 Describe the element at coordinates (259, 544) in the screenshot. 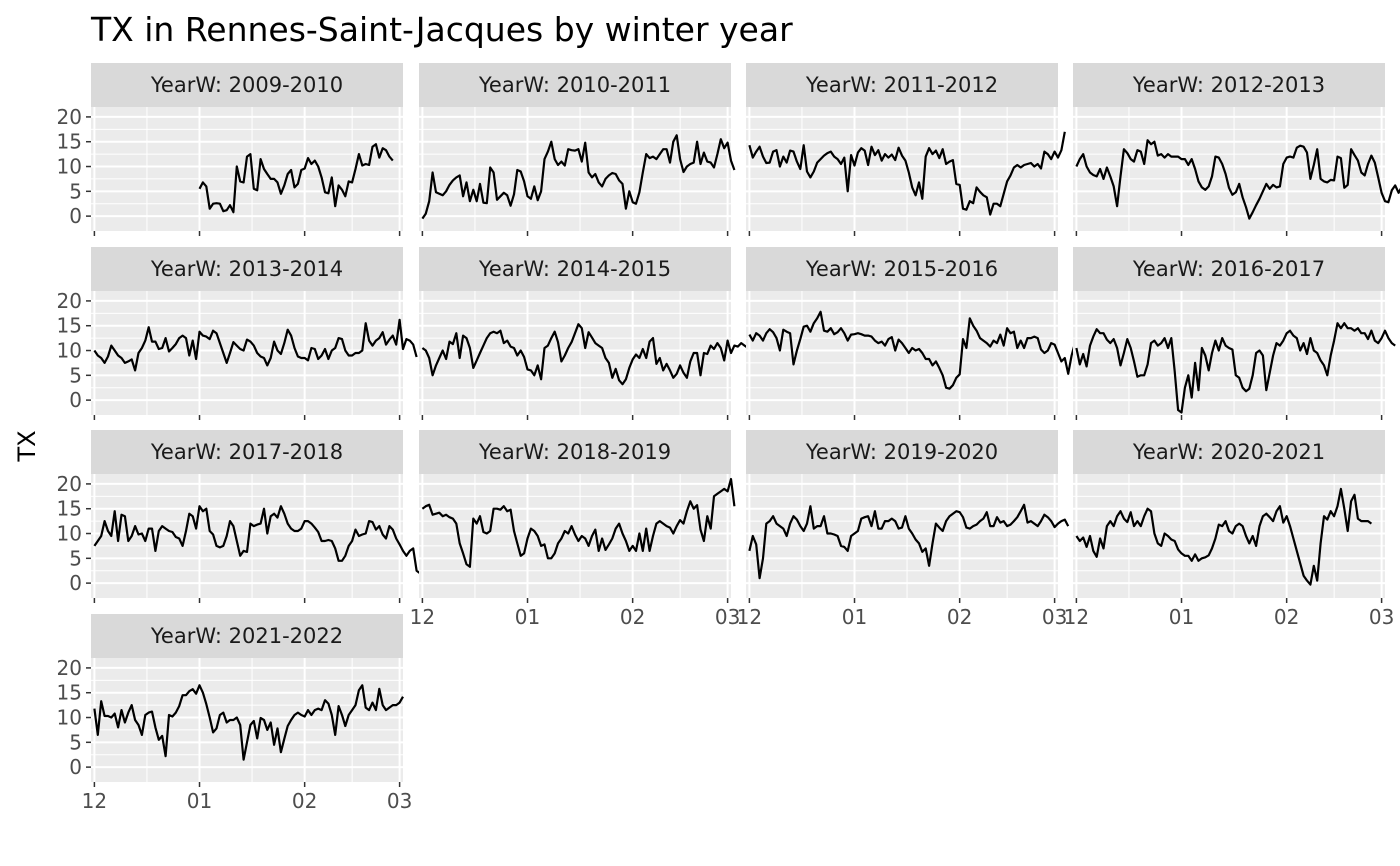

I see `series-line-2017-2018` at that location.